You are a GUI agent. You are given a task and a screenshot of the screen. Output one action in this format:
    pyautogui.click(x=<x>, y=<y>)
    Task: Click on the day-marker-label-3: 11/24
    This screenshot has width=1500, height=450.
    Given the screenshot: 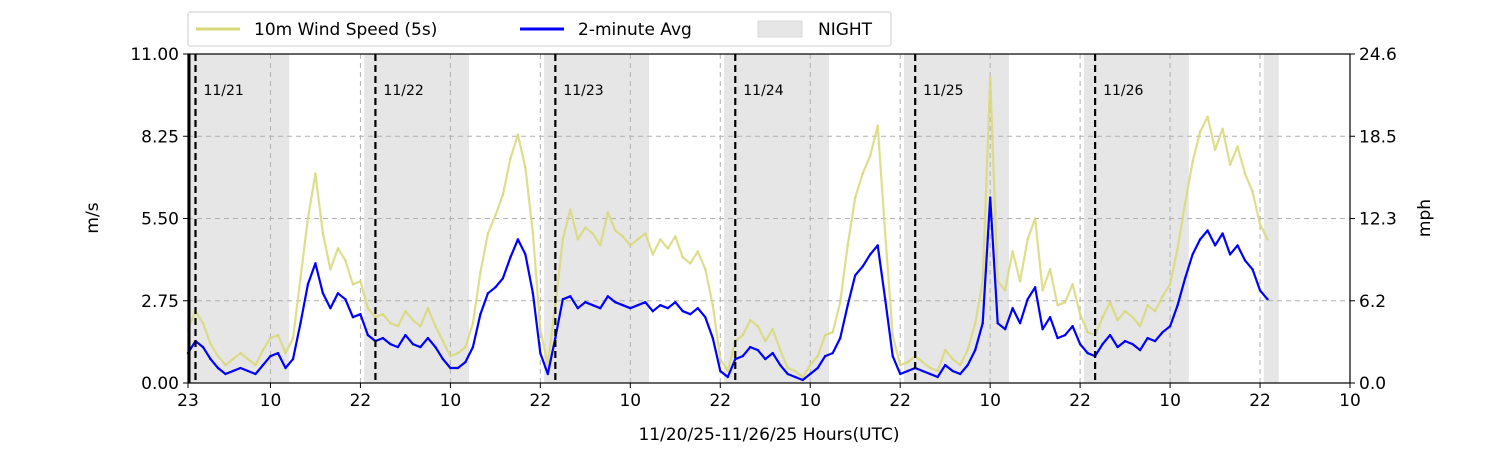 What is the action you would take?
    pyautogui.click(x=763, y=91)
    